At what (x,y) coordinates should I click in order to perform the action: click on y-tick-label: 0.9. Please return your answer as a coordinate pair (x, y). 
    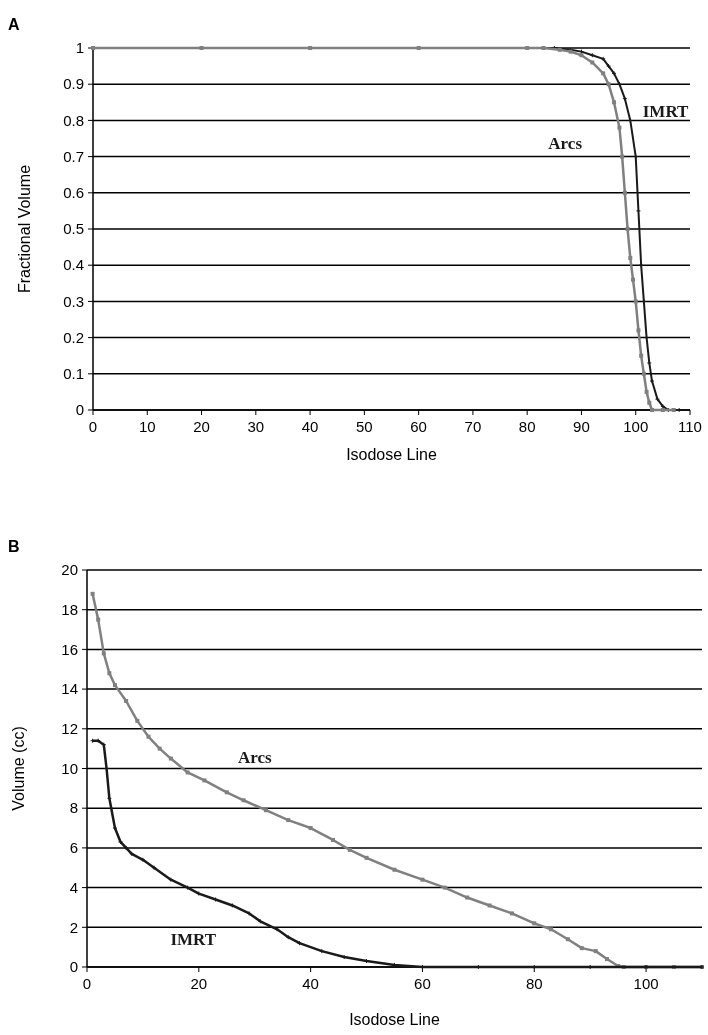
    Looking at the image, I should click on (73, 84).